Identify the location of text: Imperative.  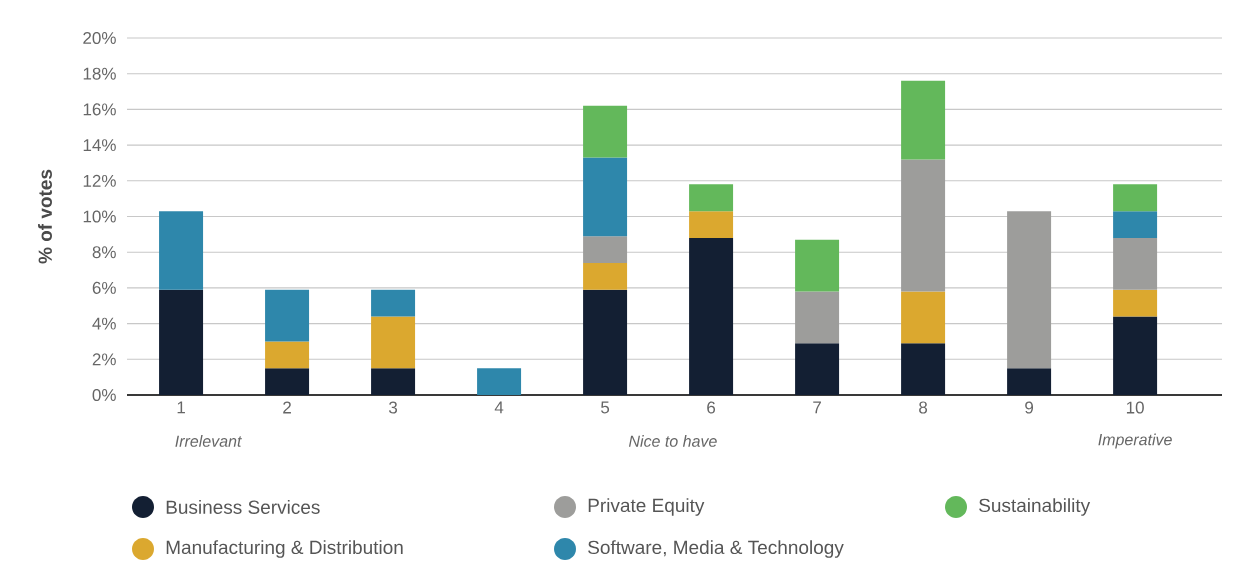
(1135, 441).